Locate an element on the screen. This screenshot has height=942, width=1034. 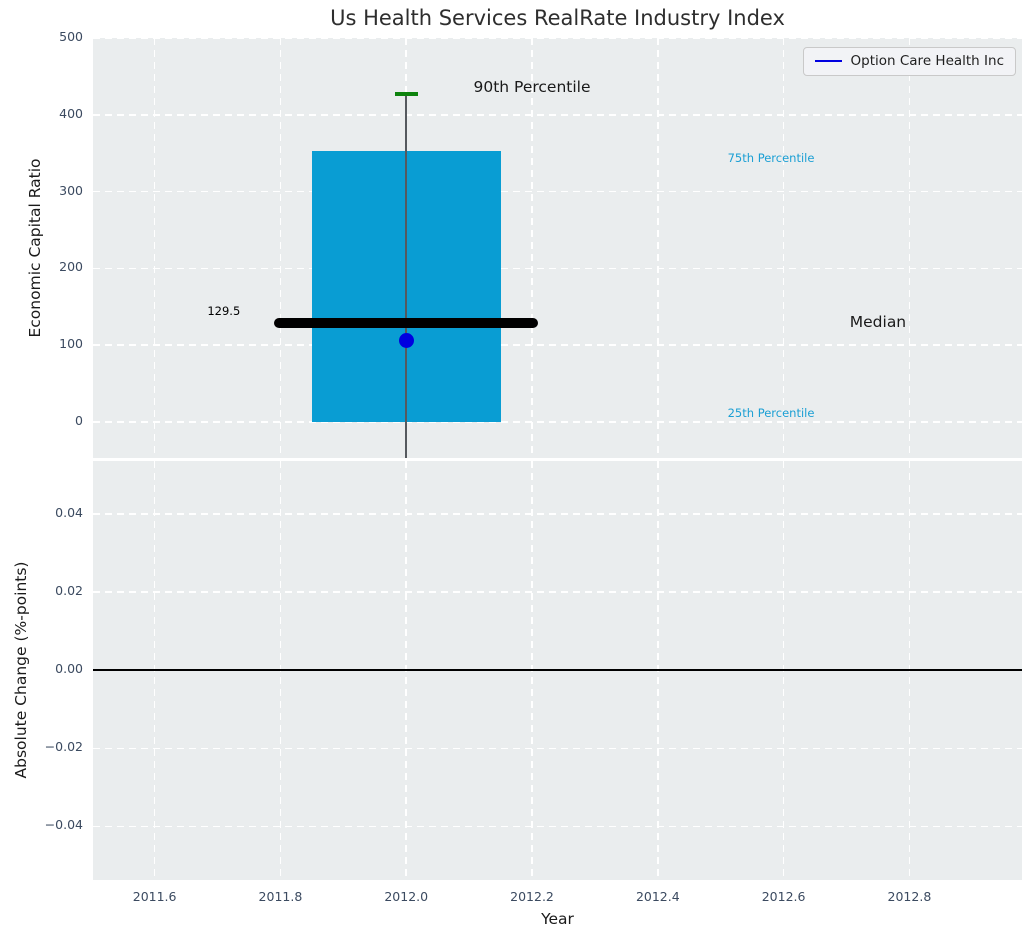
x-tick-label: 2012.8 is located at coordinates (909, 896).